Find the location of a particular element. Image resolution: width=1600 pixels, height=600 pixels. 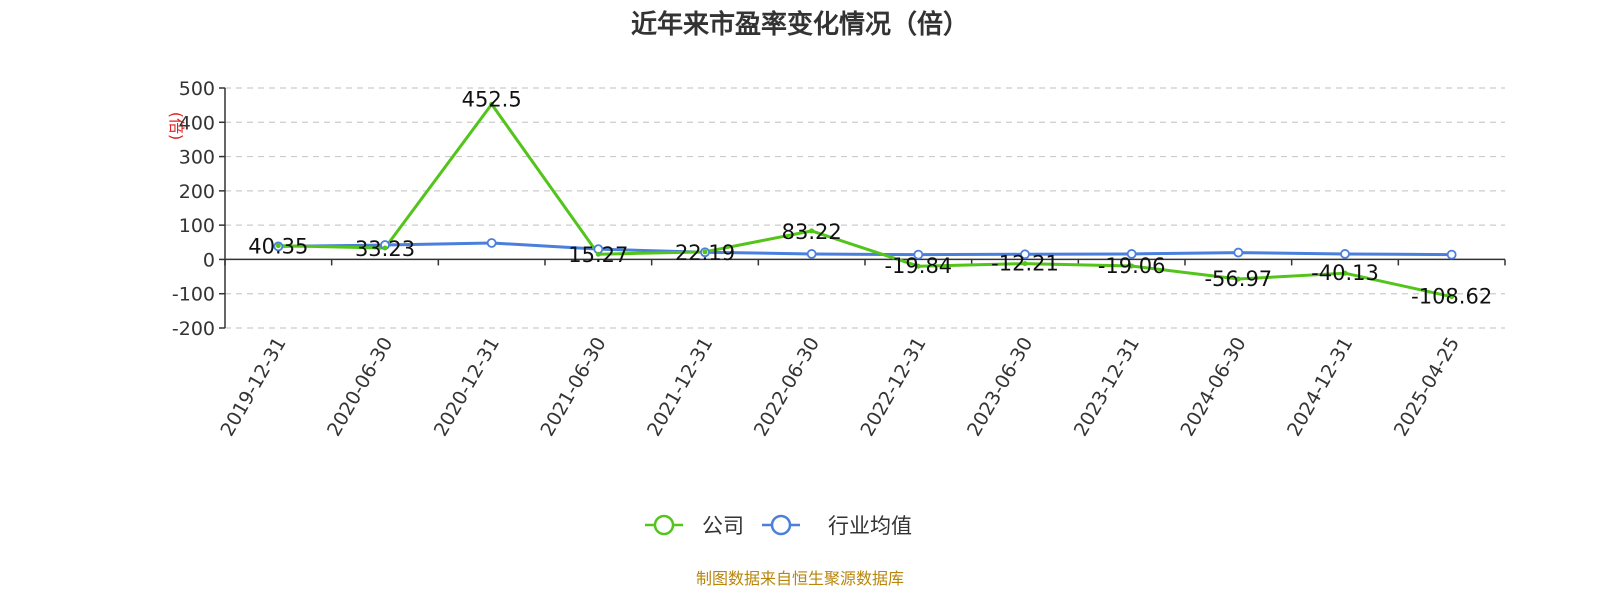

x-tick-label: 2022-12-31 is located at coordinates (893, 386).